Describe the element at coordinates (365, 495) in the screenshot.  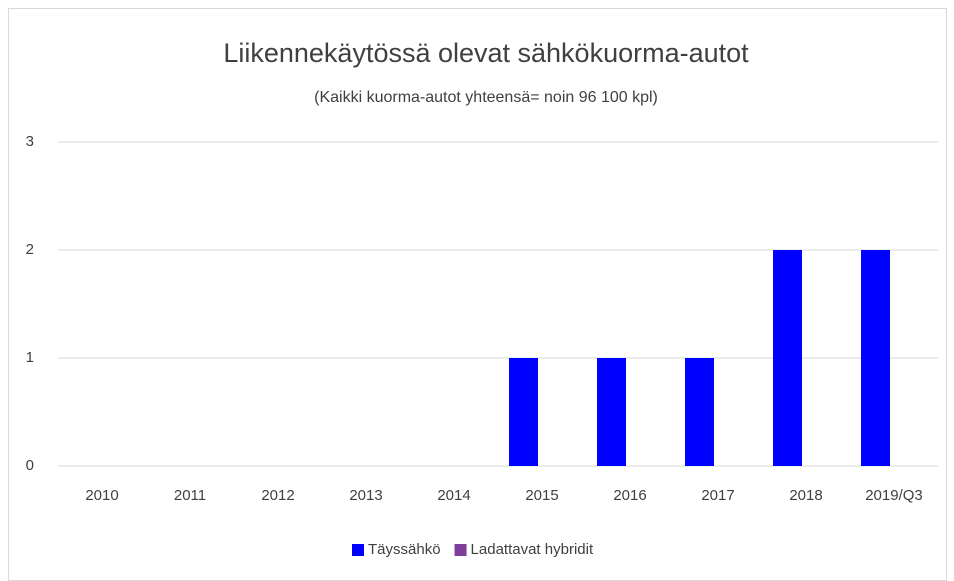
I see `x-tick-label: 2013` at that location.